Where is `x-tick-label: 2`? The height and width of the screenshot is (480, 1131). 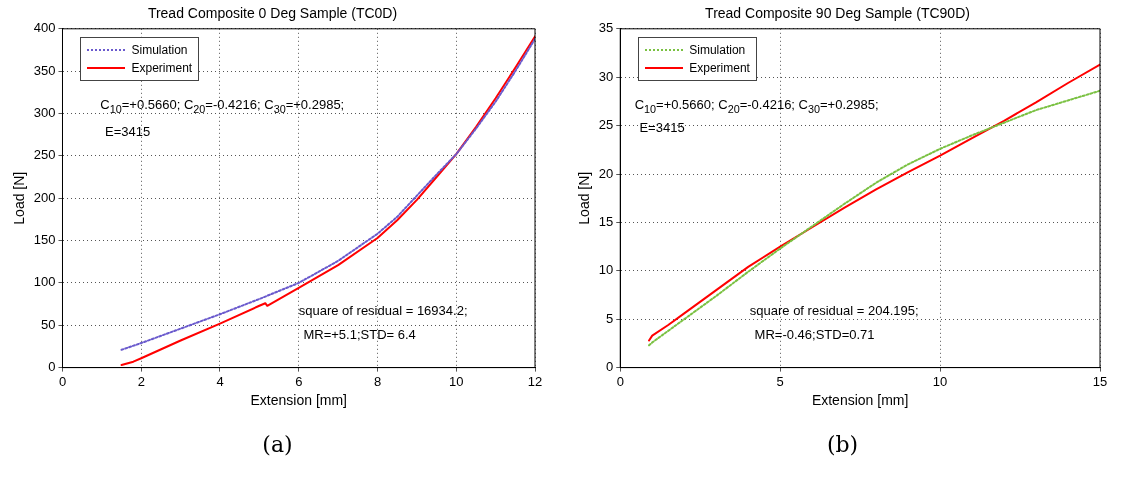
x-tick-label: 2 is located at coordinates (141, 381).